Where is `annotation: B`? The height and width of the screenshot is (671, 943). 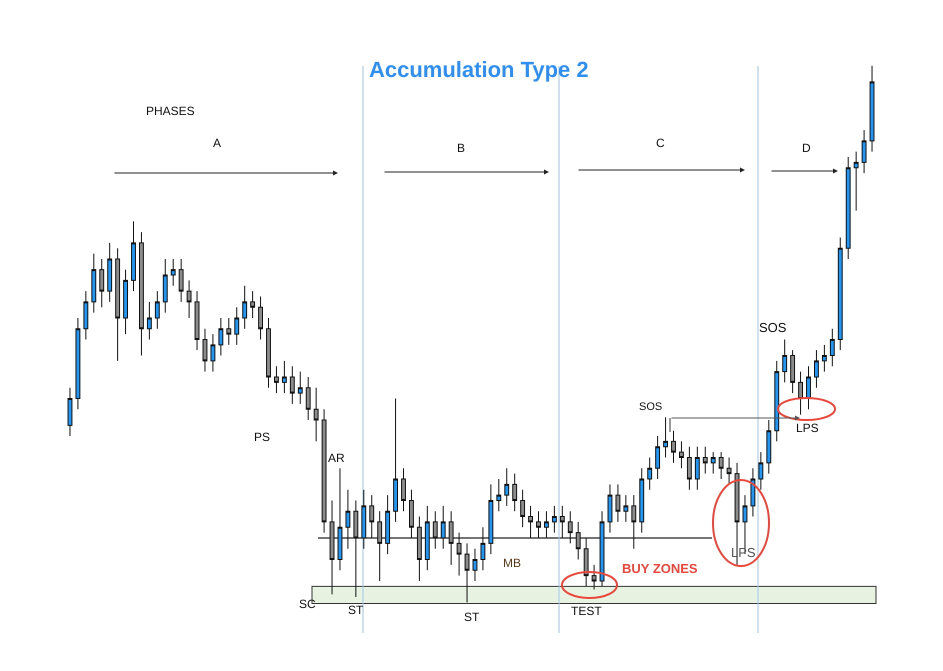 annotation: B is located at coordinates (461, 148).